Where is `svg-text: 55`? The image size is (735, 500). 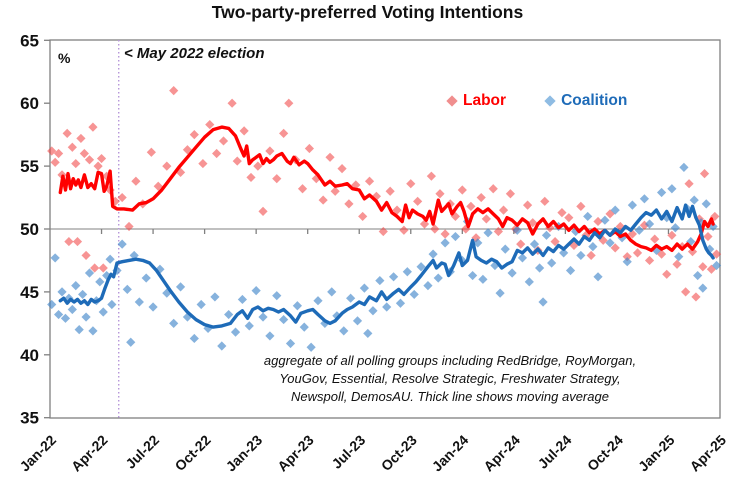 svg-text: 55 is located at coordinates (29, 166).